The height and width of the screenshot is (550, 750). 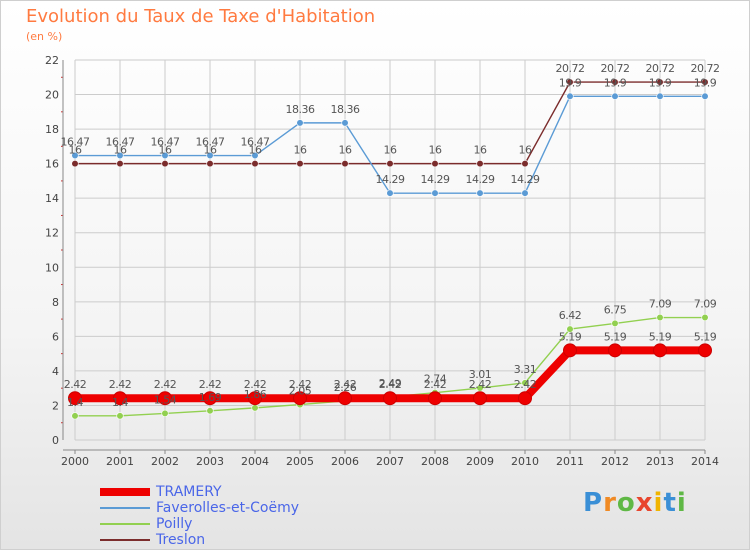 I want to click on proxiti-logo: Proxiti, so click(x=635, y=503).